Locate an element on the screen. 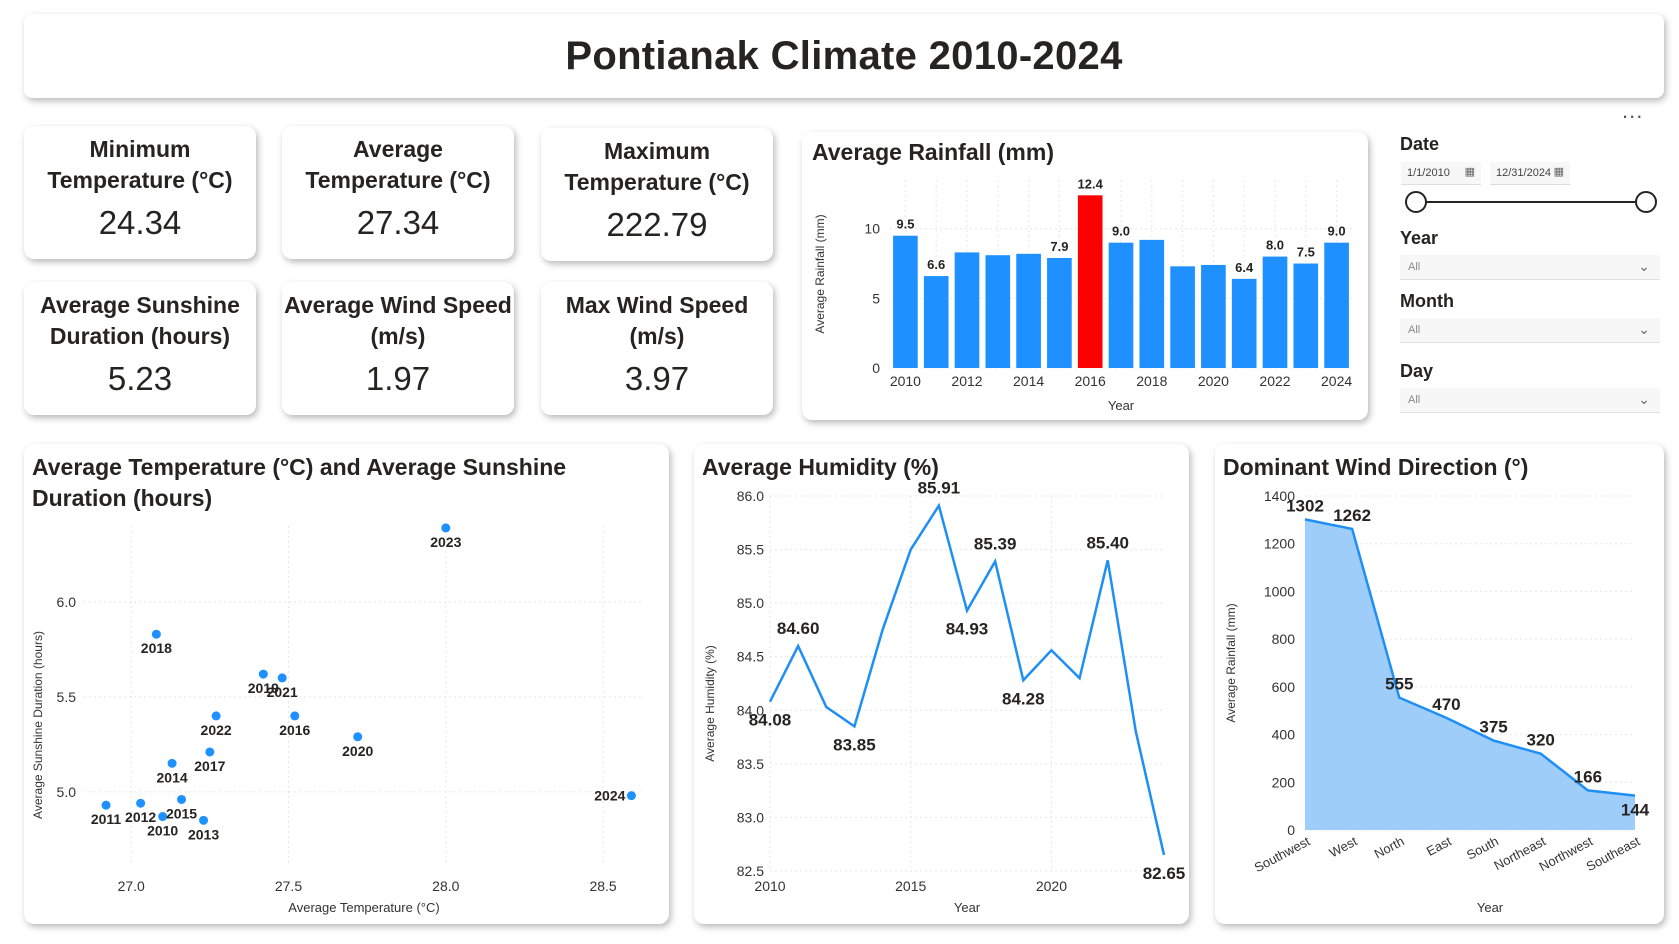 This screenshot has height=944, width=1679. data-label: 84.08 is located at coordinates (770, 720).